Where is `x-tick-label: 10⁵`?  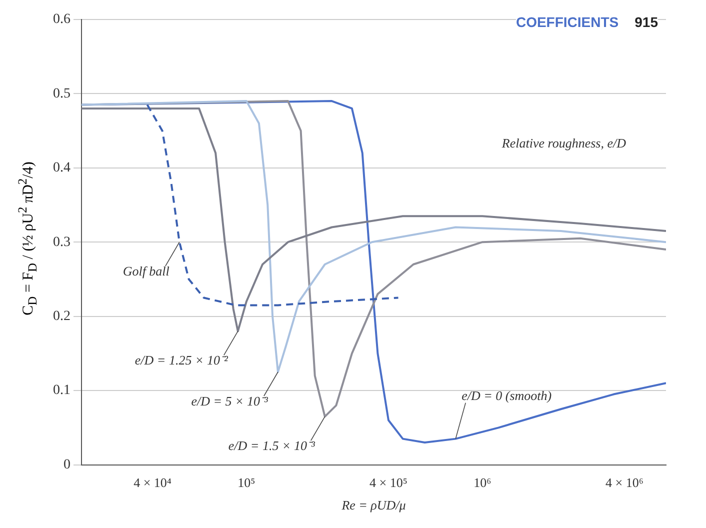 x-tick-label: 10⁵ is located at coordinates (247, 482).